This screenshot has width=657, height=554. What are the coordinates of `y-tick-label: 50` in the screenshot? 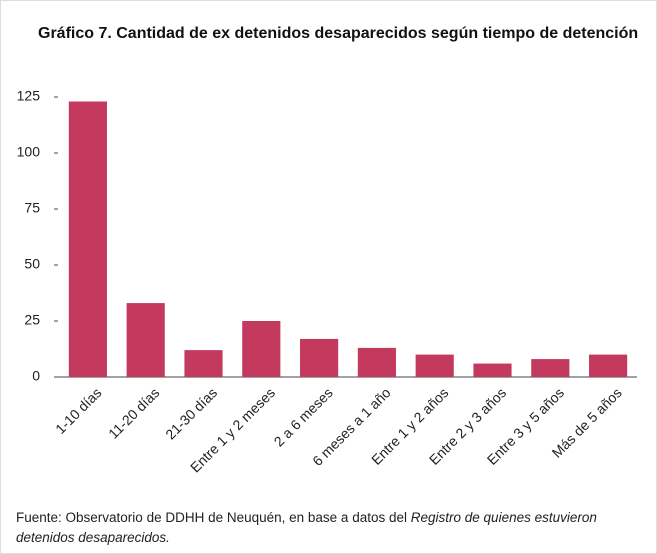 It's located at (32, 264).